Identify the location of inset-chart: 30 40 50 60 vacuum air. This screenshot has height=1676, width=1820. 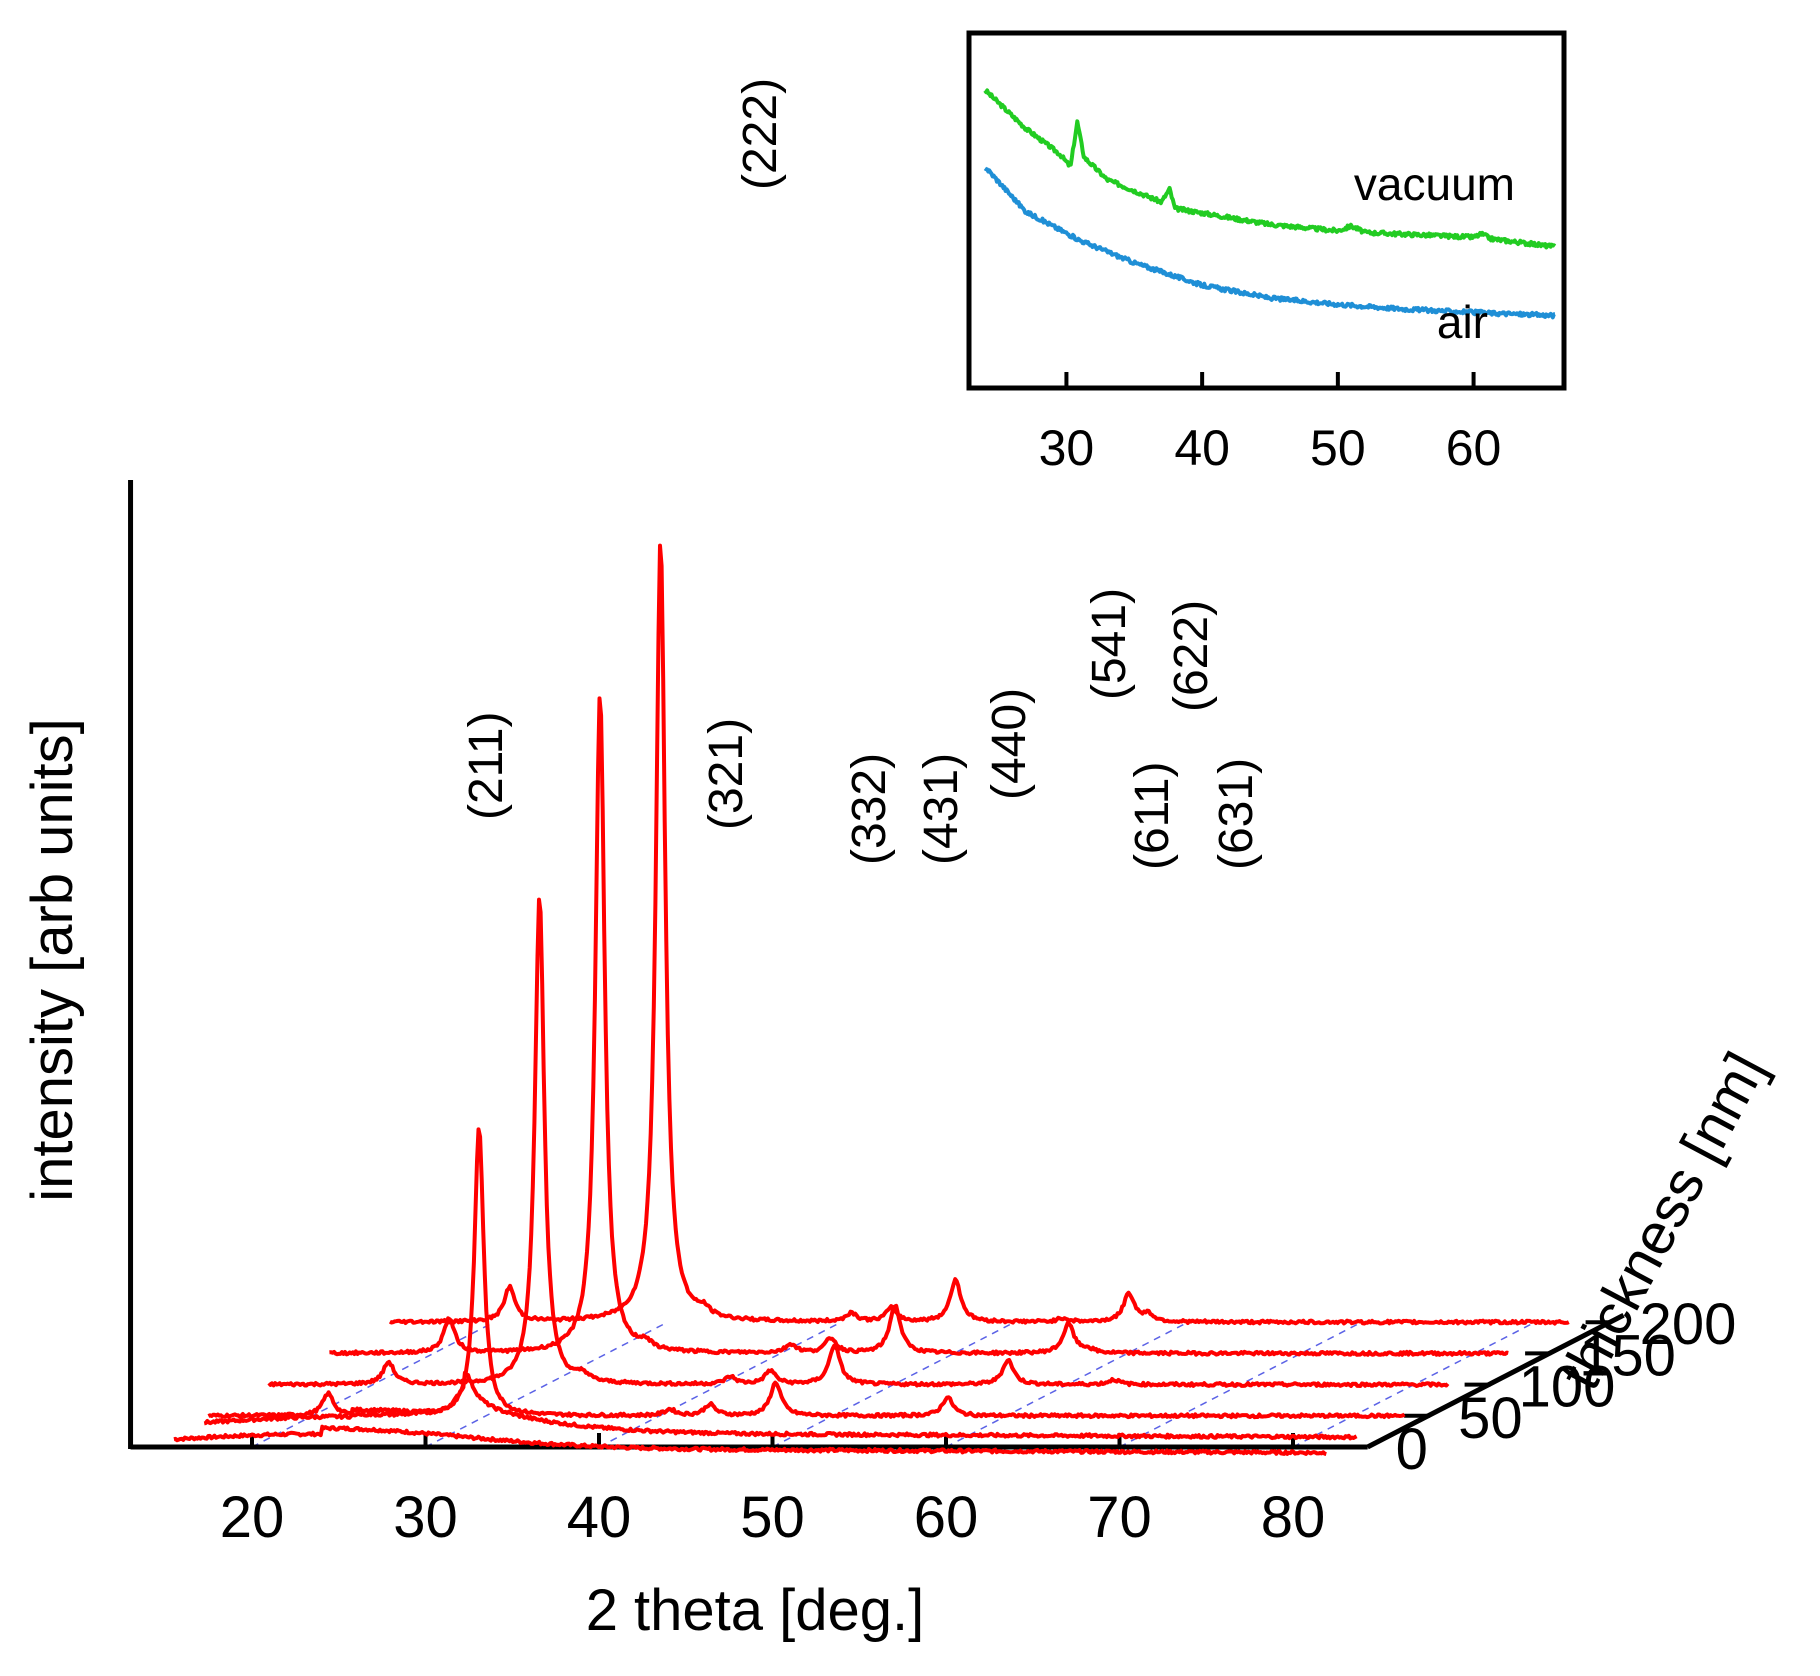
(1266, 253).